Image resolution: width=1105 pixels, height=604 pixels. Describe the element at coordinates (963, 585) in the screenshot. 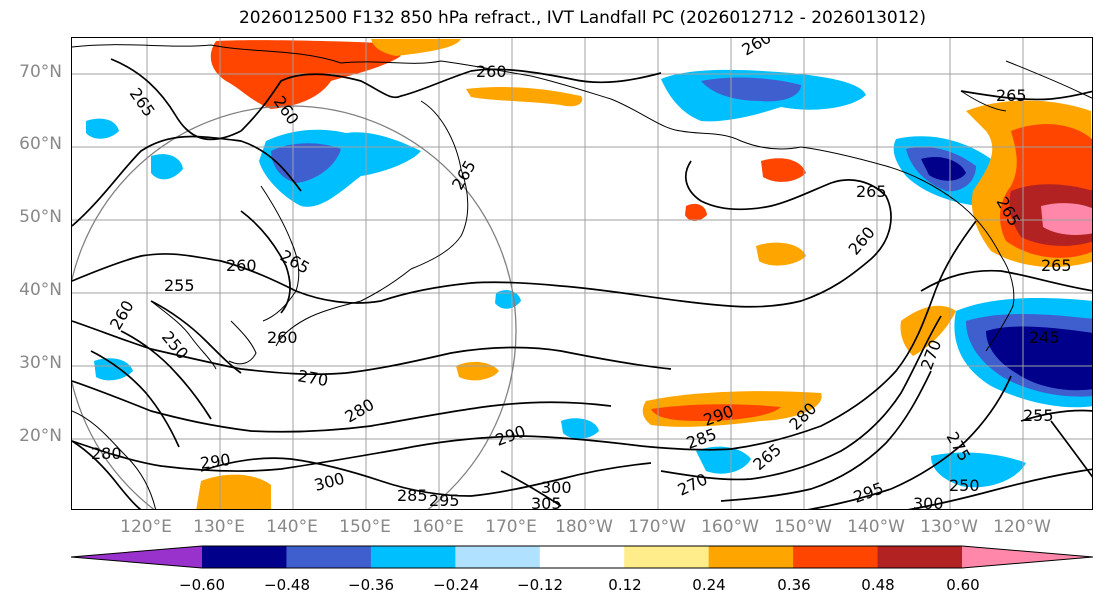

I see `colorbar-tick-label: 0.60` at that location.